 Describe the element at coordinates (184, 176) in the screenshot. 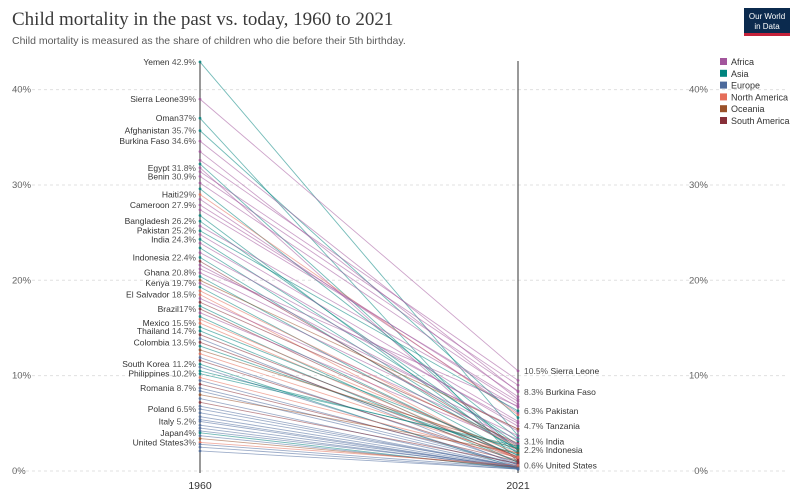

I see `value-1960-benin: 30.9%` at that location.